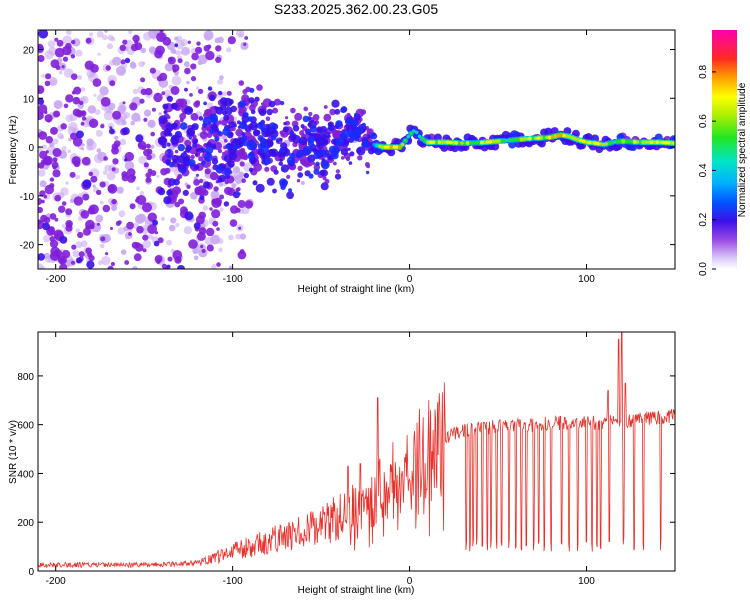 The width and height of the screenshot is (750, 605). I want to click on spectrogram-y-tick-label: 0, so click(31, 148).